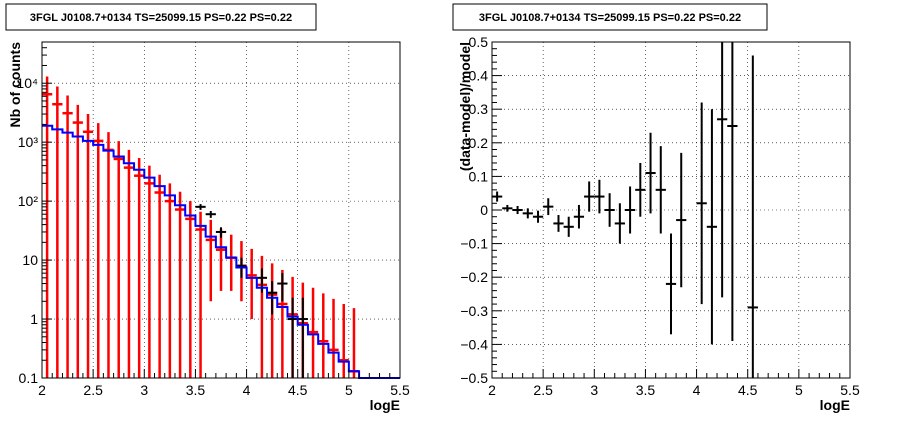 This screenshot has width=898, height=421. Describe the element at coordinates (349, 390) in the screenshot. I see `counts-x-tick-label: 5` at that location.